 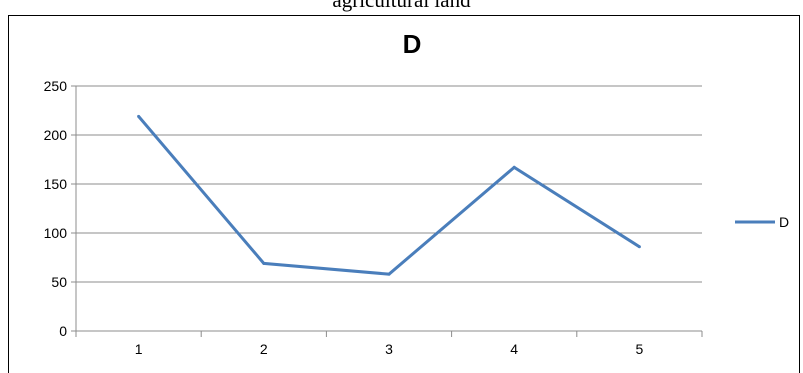 What do you see at coordinates (412, 44) in the screenshot?
I see `chart-title: D` at bounding box center [412, 44].